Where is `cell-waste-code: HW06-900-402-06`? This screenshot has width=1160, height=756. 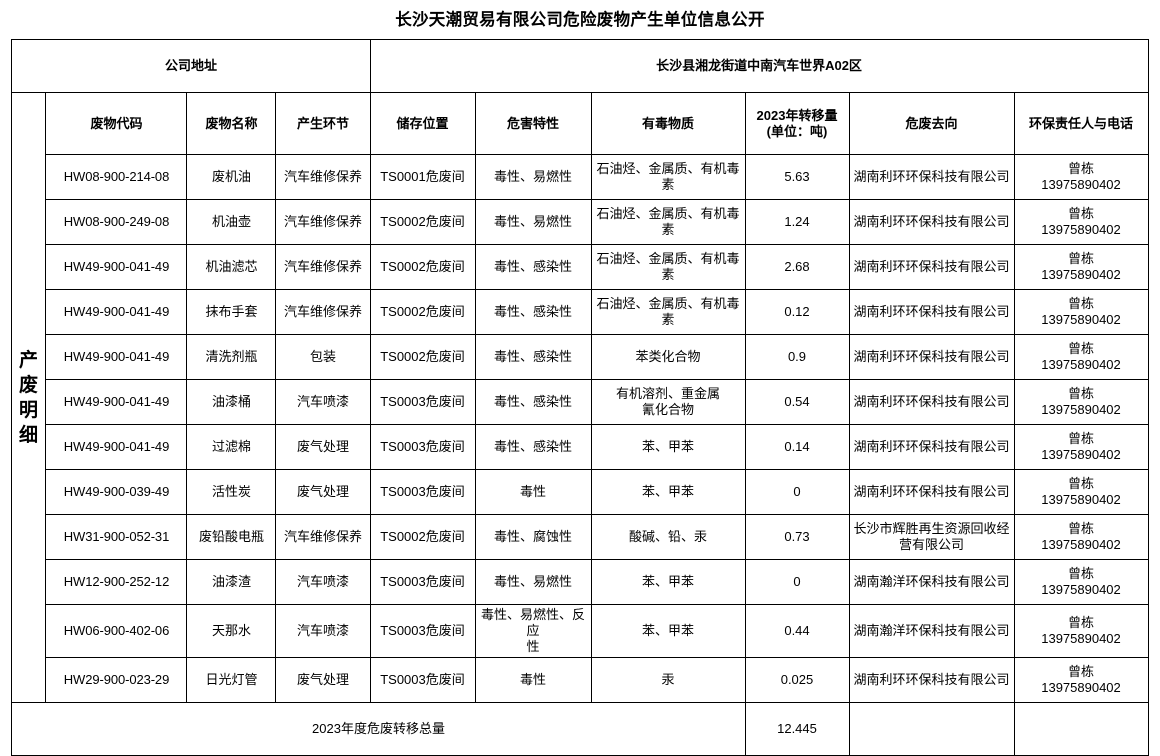
cell-waste-code: HW06-900-402-06 is located at coordinates (116, 631).